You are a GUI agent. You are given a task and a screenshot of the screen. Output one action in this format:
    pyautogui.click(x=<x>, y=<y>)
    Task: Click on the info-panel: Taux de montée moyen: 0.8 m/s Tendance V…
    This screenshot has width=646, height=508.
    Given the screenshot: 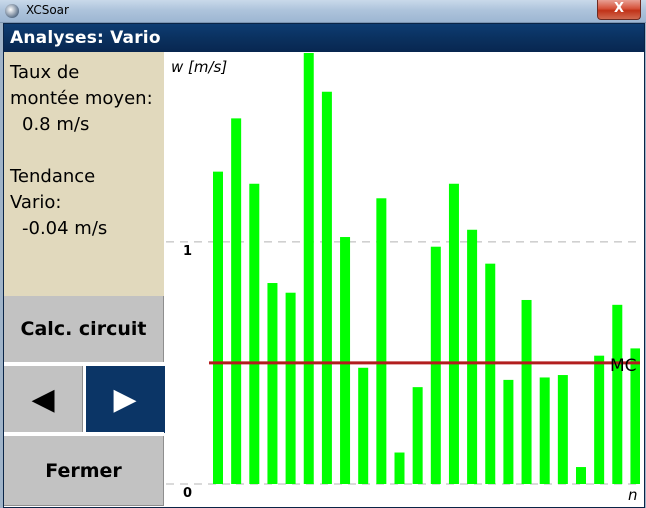 What is the action you would take?
    pyautogui.click(x=84, y=174)
    